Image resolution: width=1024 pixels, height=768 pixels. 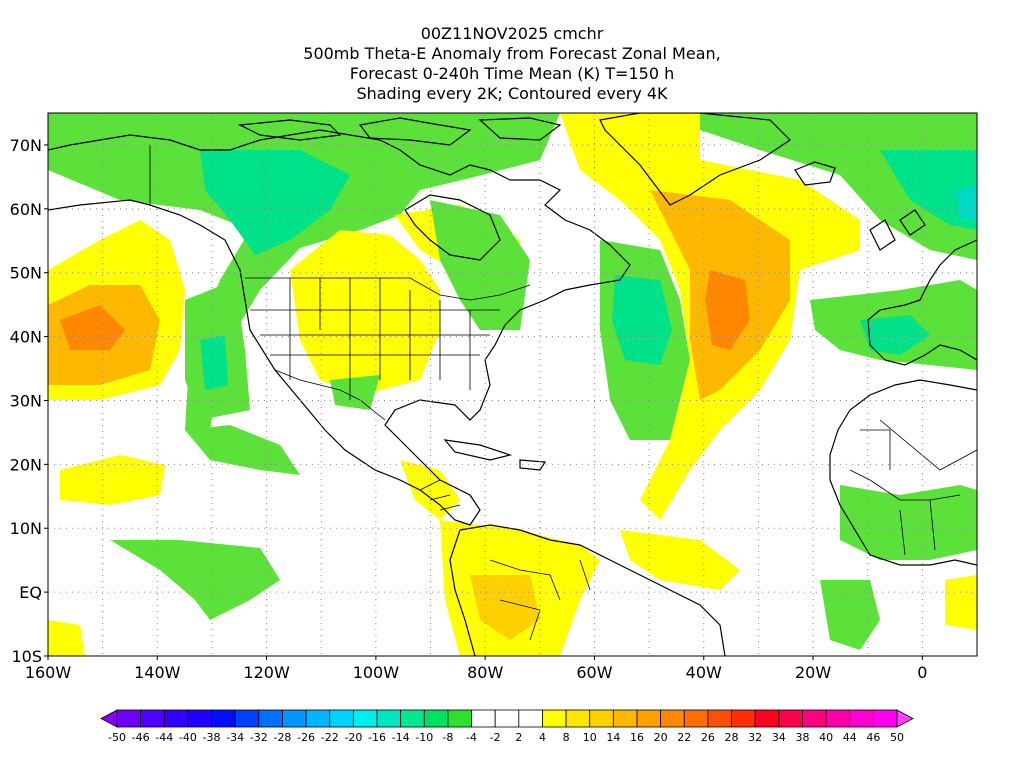 What do you see at coordinates (306, 737) in the screenshot?
I see `colorbar-label: -26` at bounding box center [306, 737].